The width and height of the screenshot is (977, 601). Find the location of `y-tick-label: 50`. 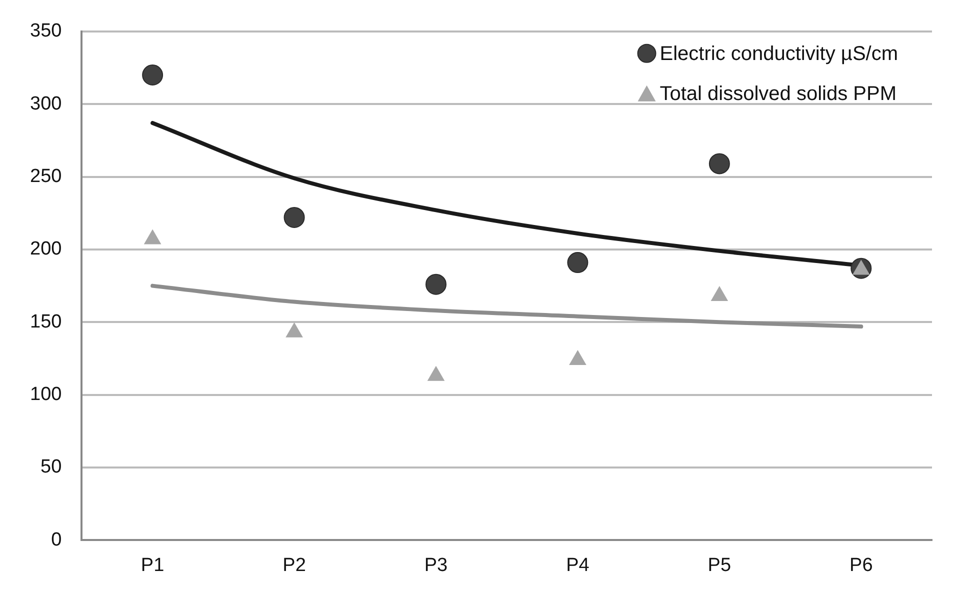

y-tick-label: 50 is located at coordinates (51, 467).